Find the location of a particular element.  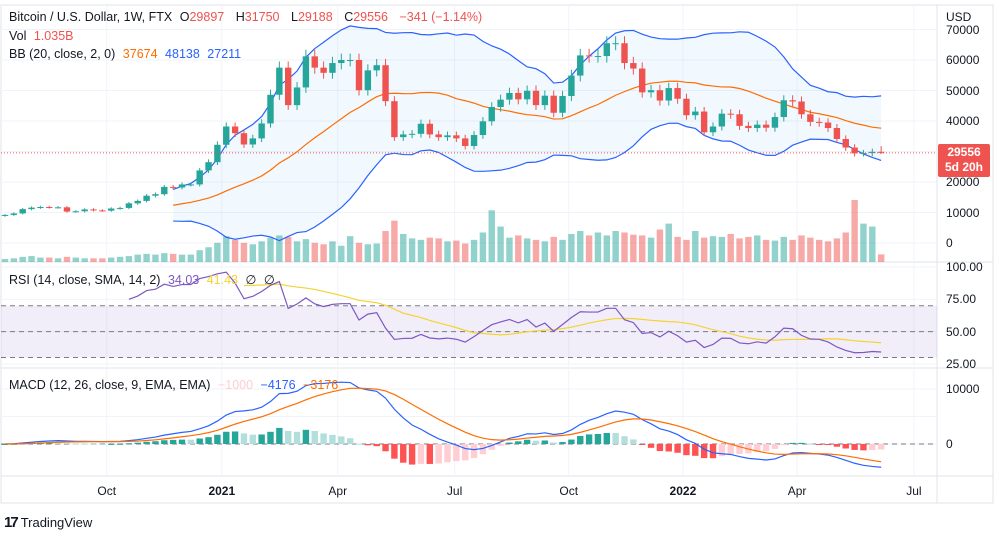

price-axis-label: 40000 is located at coordinates (963, 121).